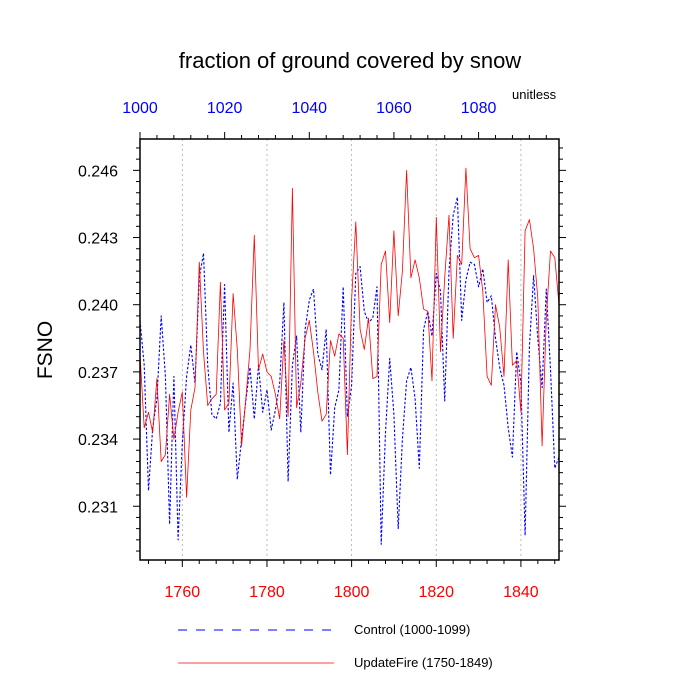  What do you see at coordinates (521, 592) in the screenshot?
I see `x-tick-label-bottom: 1840` at bounding box center [521, 592].